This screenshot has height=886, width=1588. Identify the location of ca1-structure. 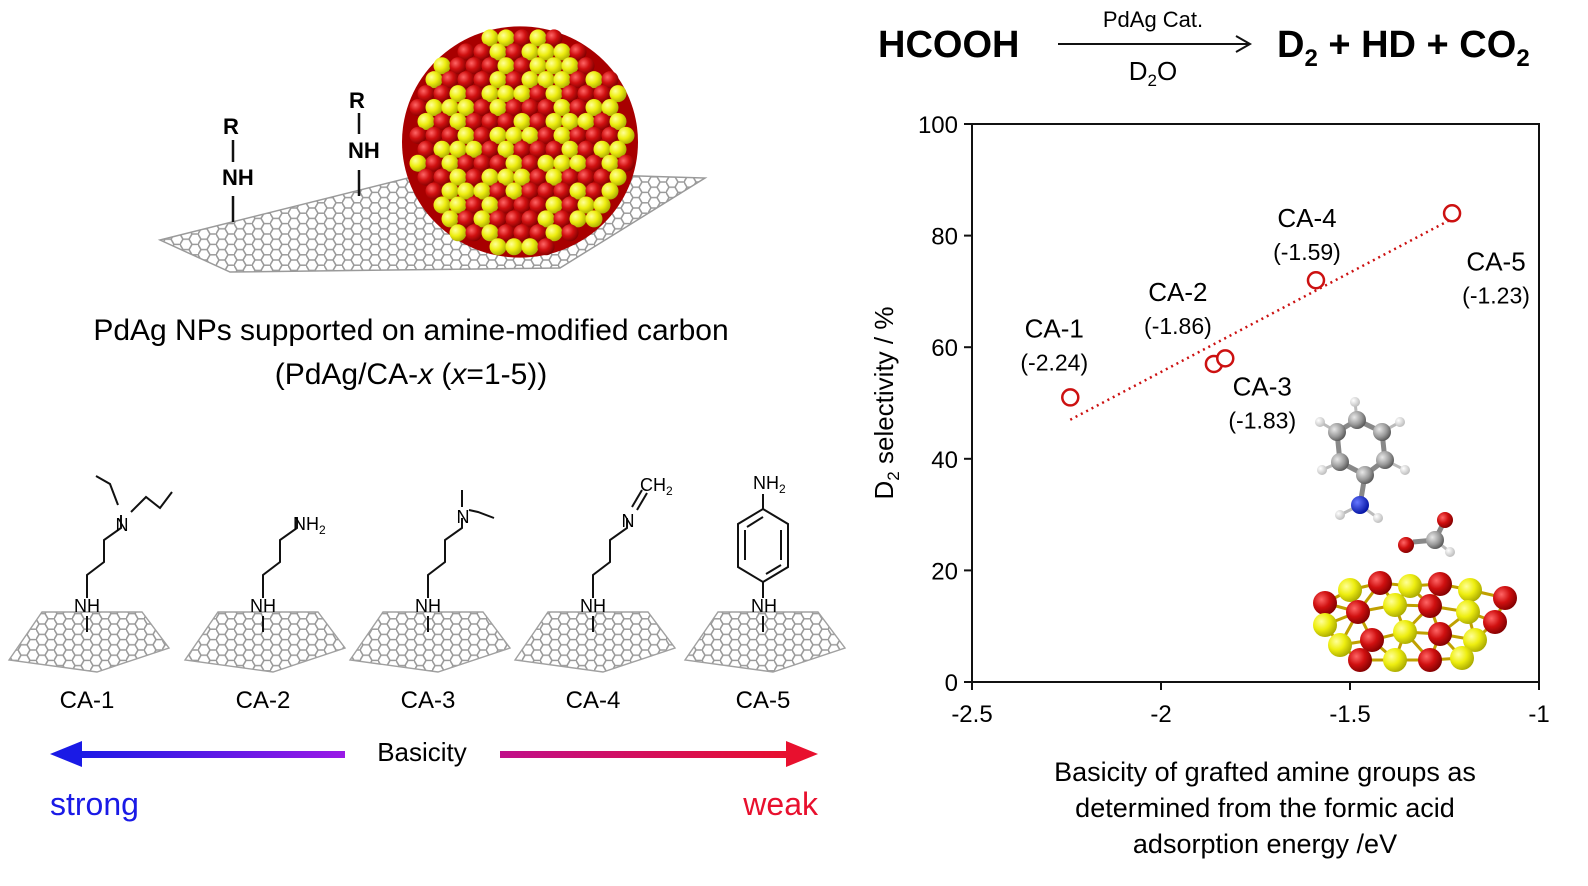
(129, 536).